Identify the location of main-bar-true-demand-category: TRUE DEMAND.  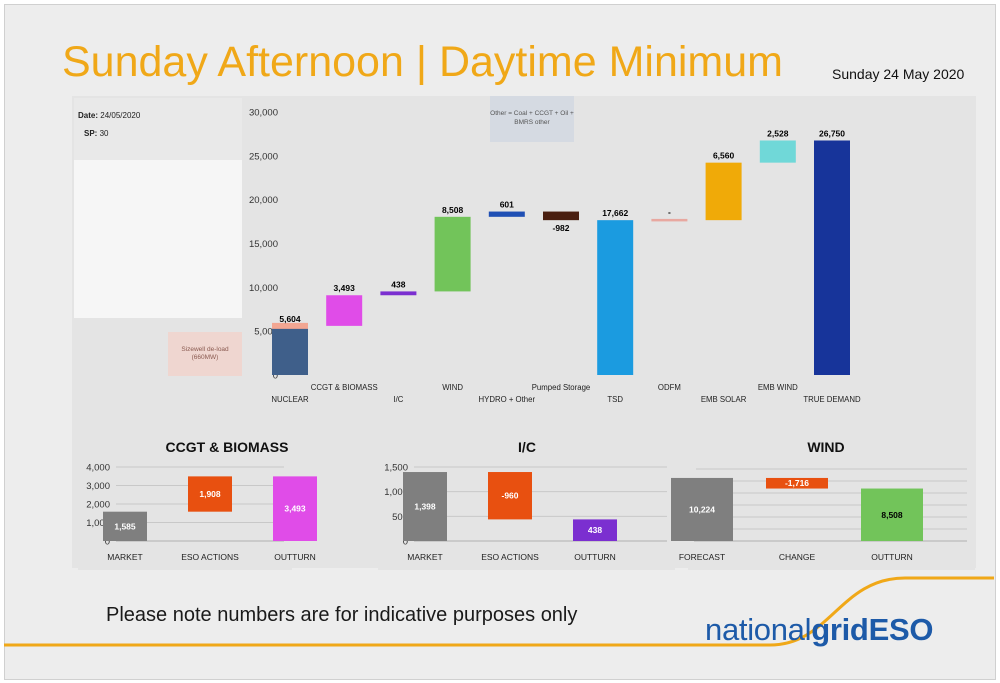
(832, 399).